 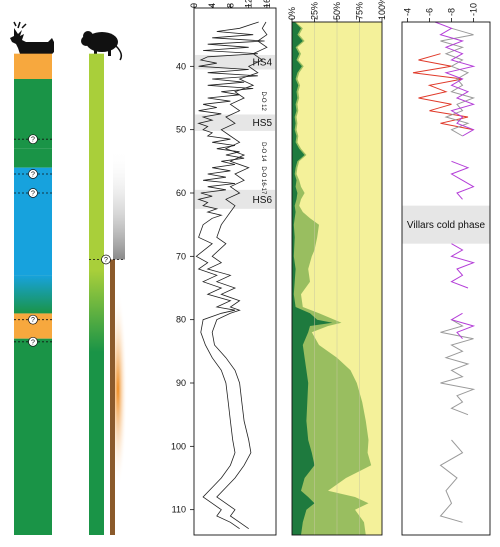 What do you see at coordinates (181, 256) in the screenshot?
I see `y-tick-label: 70` at bounding box center [181, 256].